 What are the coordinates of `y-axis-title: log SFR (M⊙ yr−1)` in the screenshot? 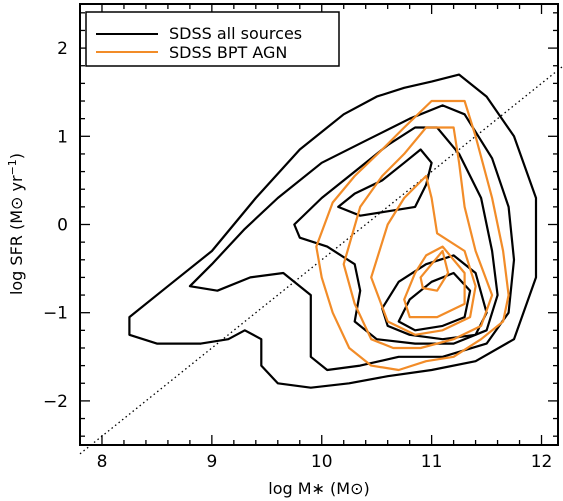 It's located at (16, 224).